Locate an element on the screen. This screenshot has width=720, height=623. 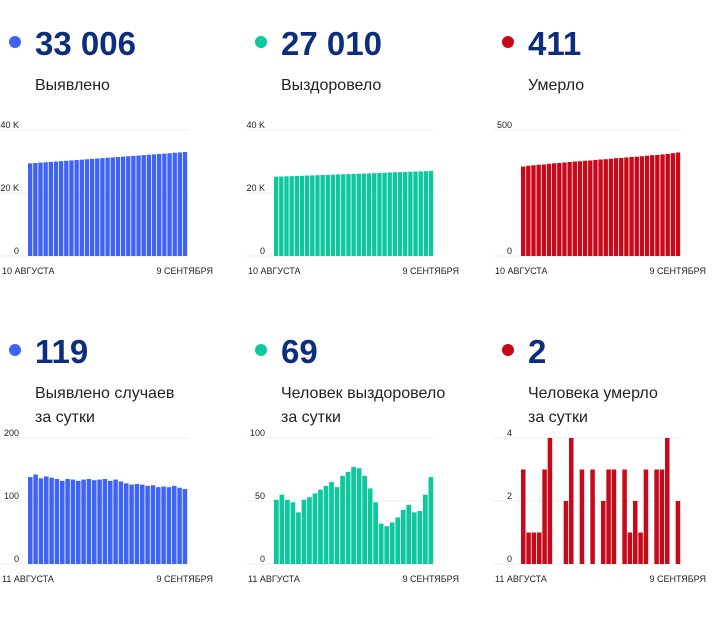
stat-label: Выявлено is located at coordinates (150, 86).